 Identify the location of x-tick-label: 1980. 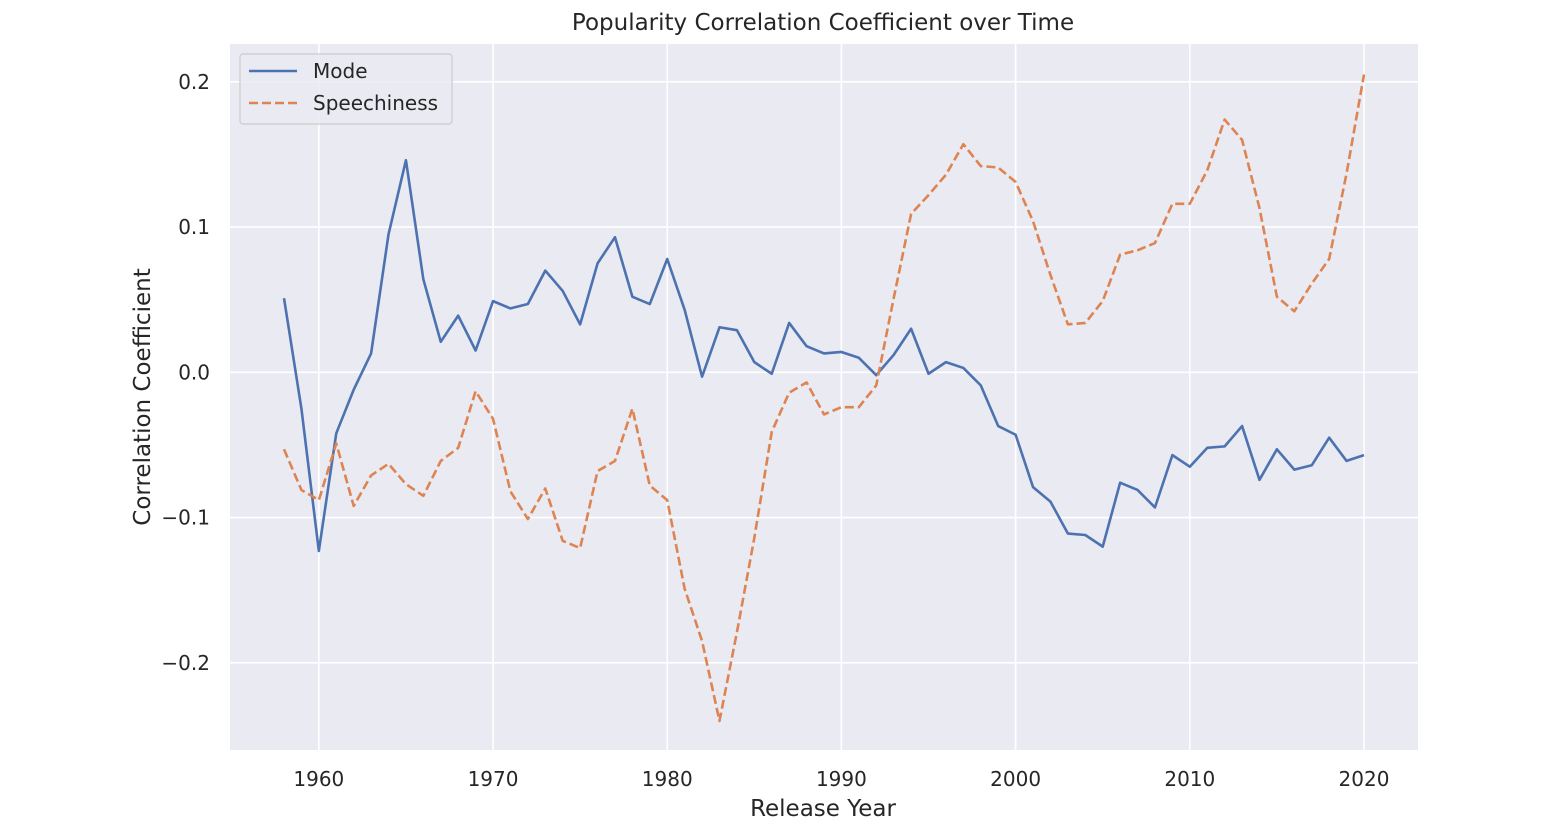
(667, 779).